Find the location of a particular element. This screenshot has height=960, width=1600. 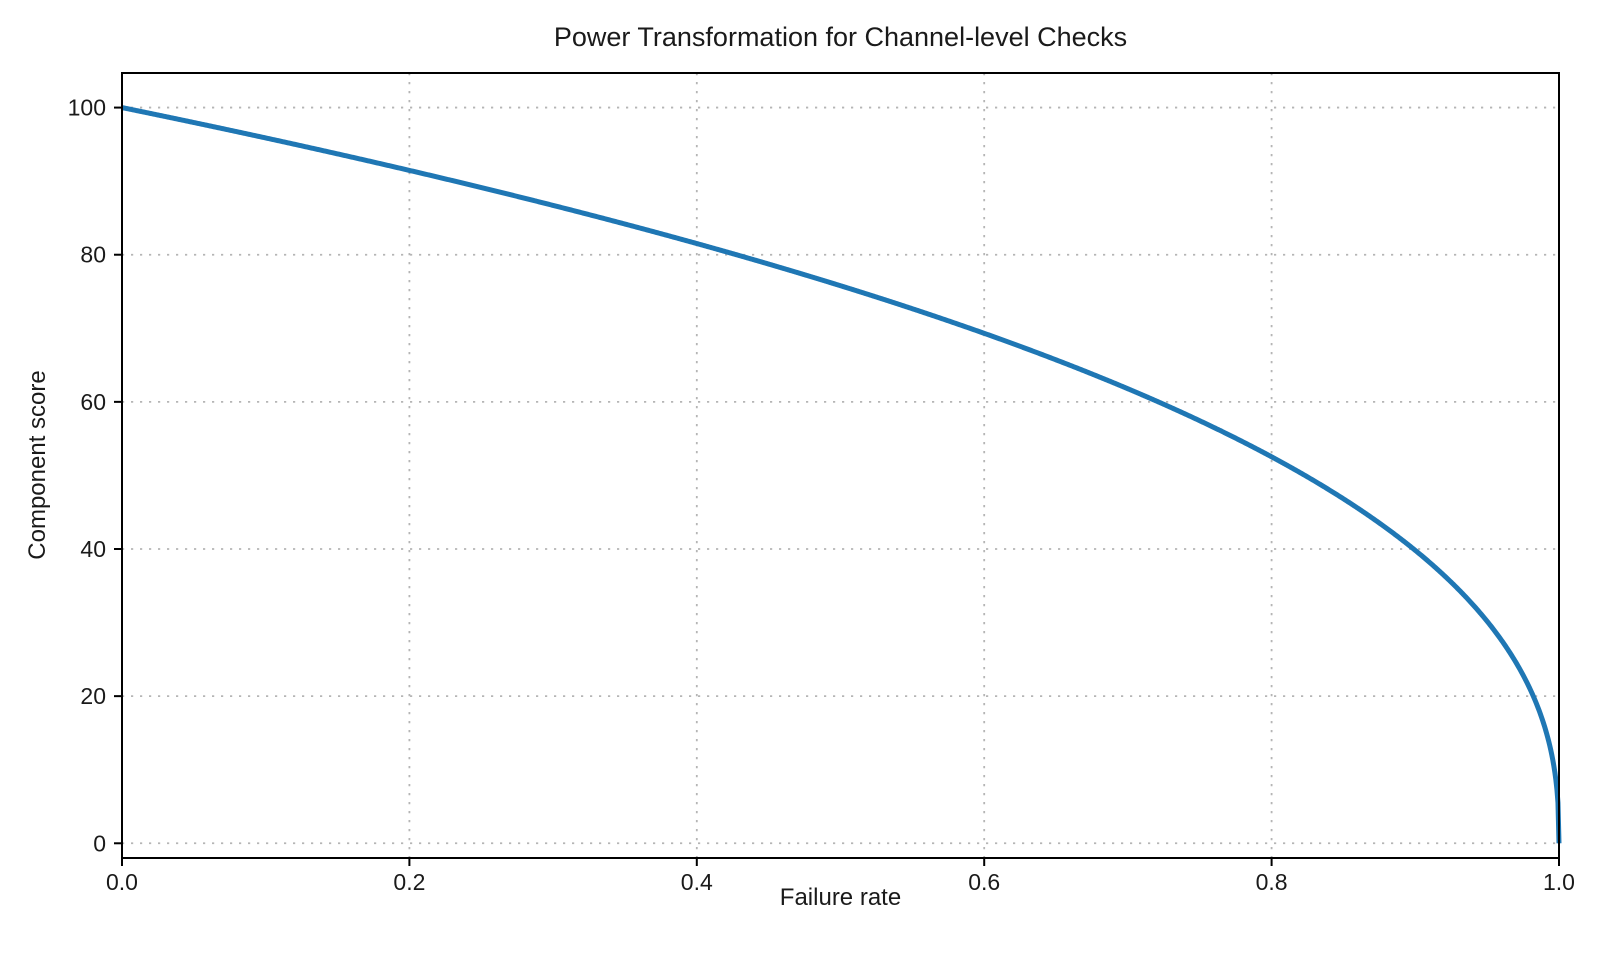

y-tick-label: 20 is located at coordinates (93, 696).